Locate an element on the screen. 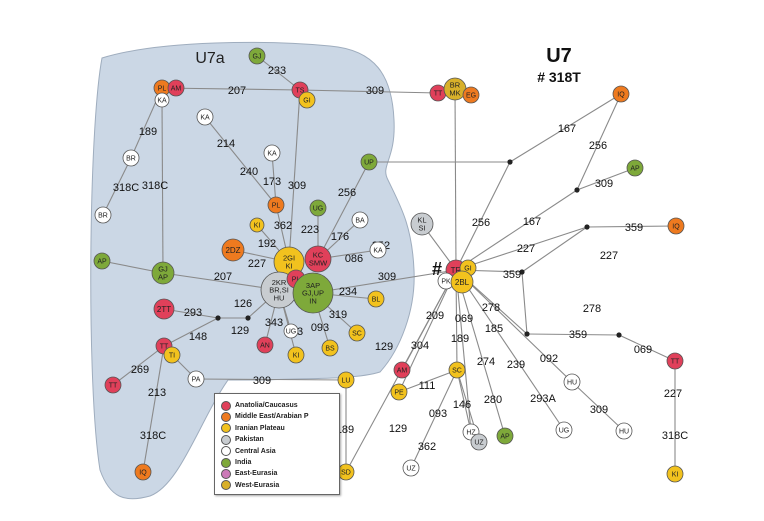 This screenshot has height=521, width=764. haplotype-node-tt3: TT is located at coordinates (113, 385).